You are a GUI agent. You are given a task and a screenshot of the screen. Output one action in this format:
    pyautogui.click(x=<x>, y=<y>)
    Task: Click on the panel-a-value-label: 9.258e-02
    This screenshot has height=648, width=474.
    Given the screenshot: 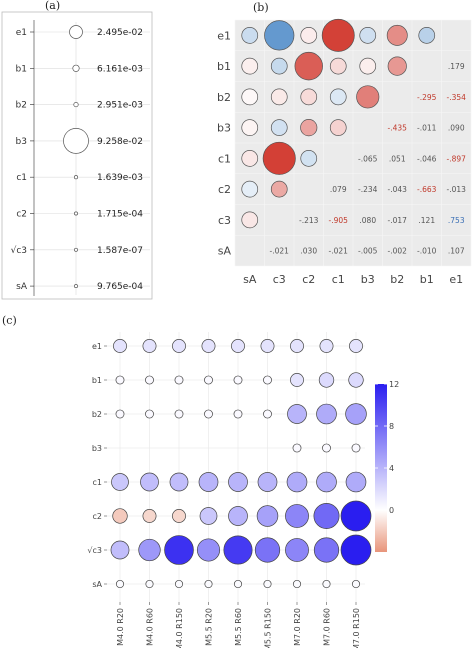 What is the action you would take?
    pyautogui.click(x=120, y=142)
    